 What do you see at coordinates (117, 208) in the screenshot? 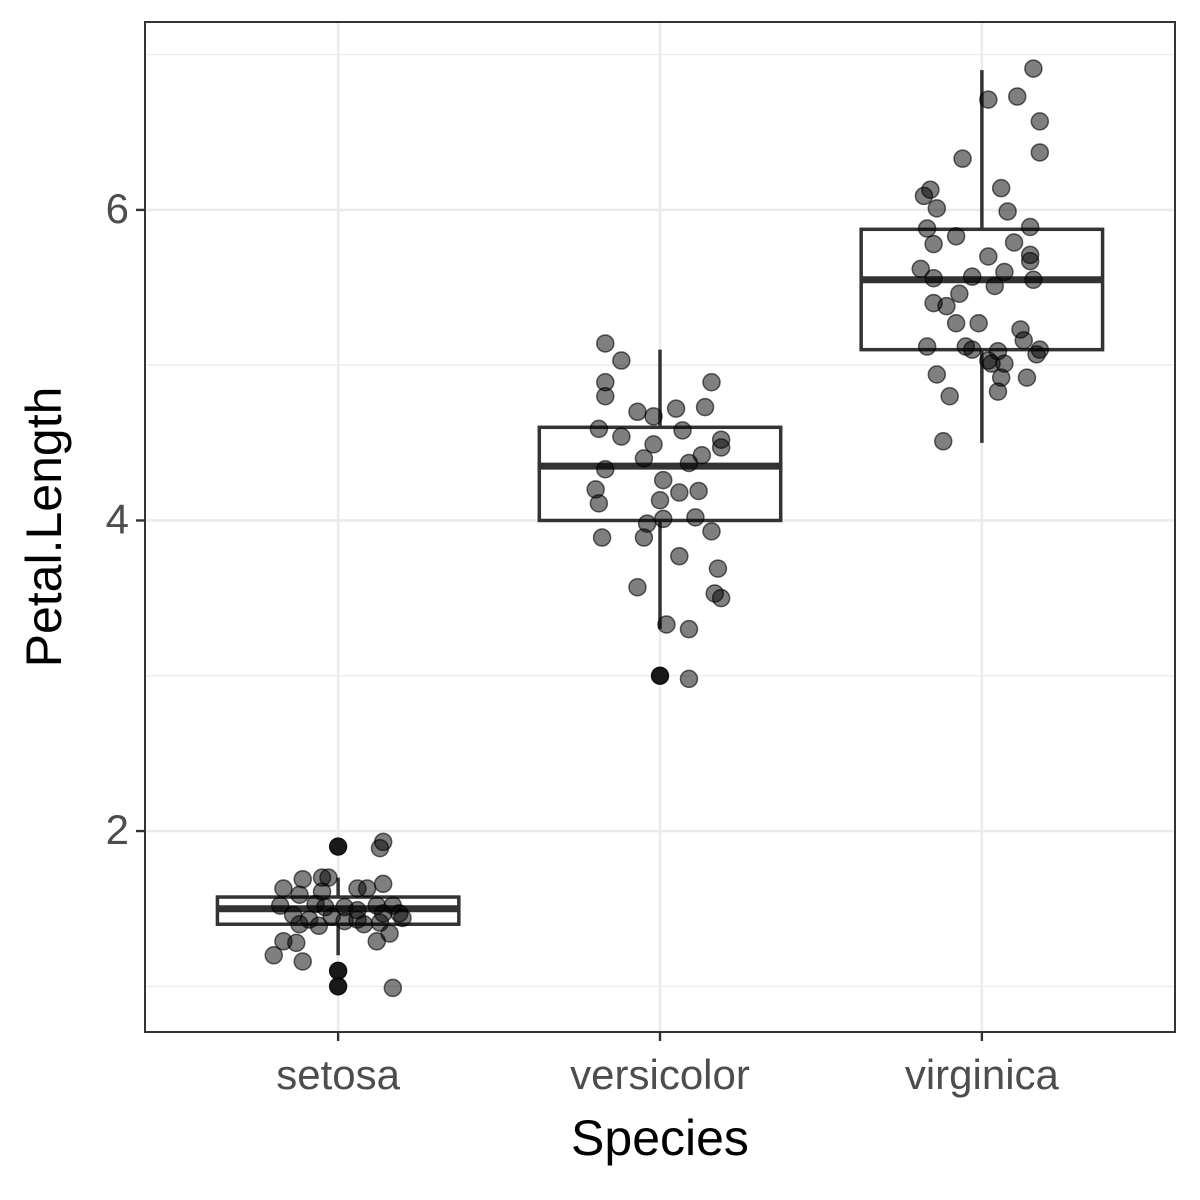
I see `y-tick-label: 6` at bounding box center [117, 208].